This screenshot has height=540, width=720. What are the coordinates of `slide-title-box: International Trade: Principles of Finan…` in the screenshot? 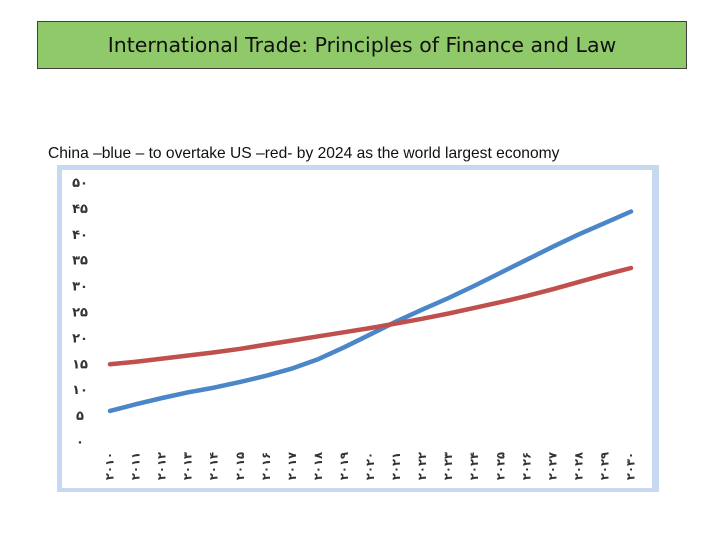 It's located at (362, 45).